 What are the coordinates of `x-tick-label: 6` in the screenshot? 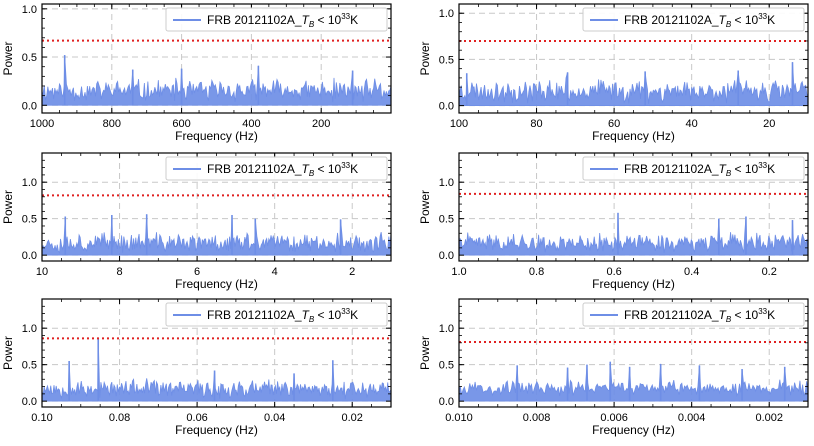 It's located at (197, 272).